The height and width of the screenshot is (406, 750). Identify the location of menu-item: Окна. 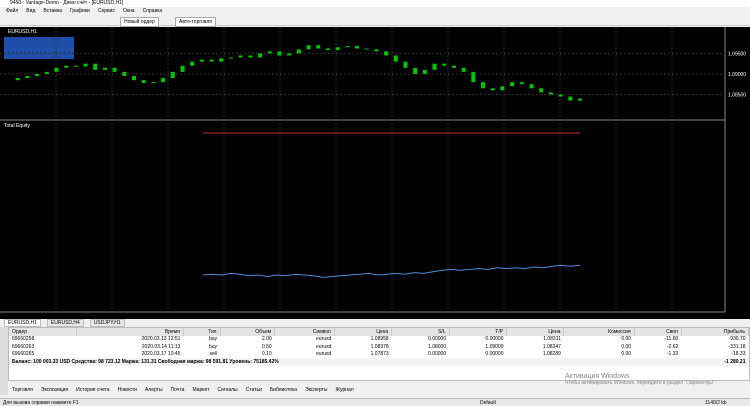
(128, 11).